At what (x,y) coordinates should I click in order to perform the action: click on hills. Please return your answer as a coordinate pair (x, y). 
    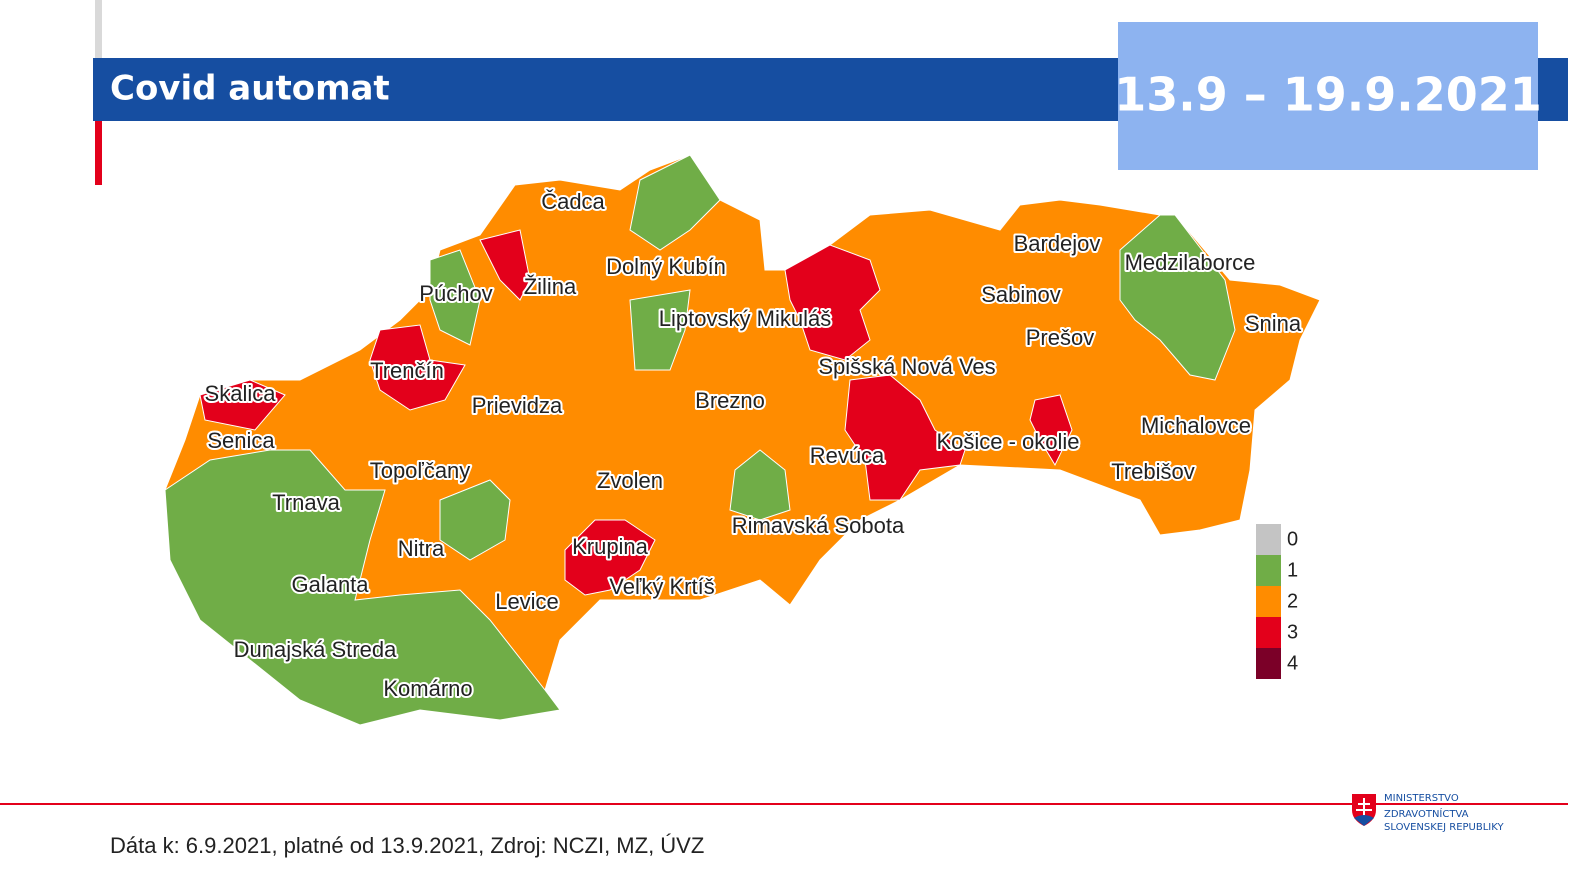
    Looking at the image, I should click on (1364, 820).